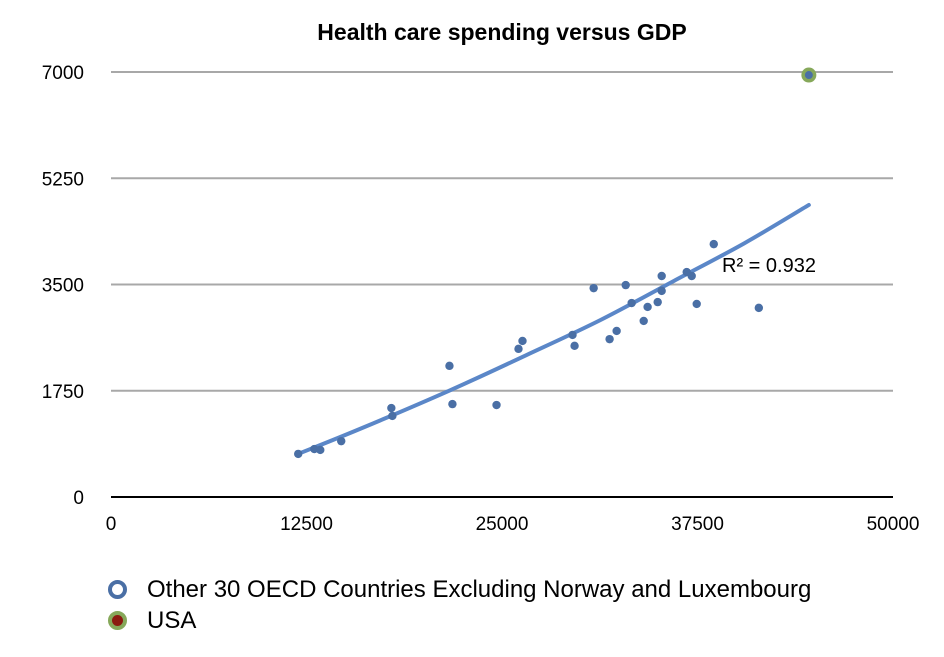 The width and height of the screenshot is (944, 657). Describe the element at coordinates (63, 73) in the screenshot. I see `y-tick-label: 7000` at that location.